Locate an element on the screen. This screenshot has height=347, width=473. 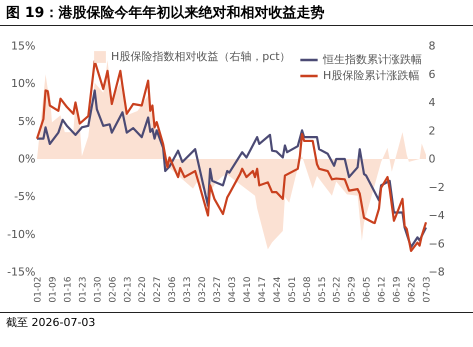
y2-tick-label: 4 is located at coordinates (432, 102).